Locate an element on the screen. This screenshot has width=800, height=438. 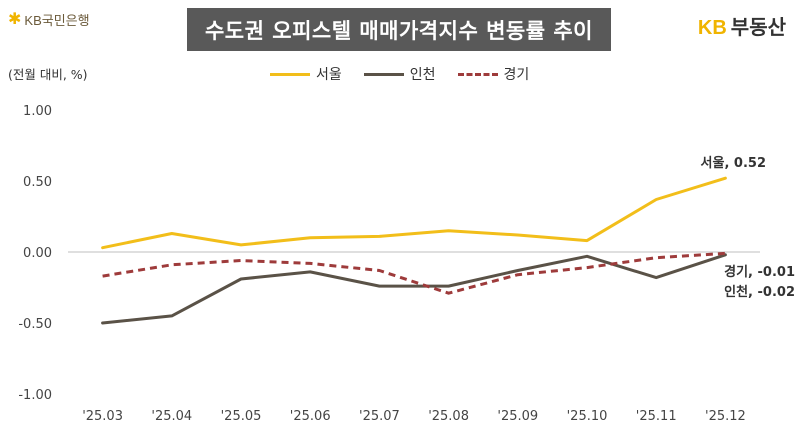
series-line-incheon is located at coordinates (414, 289).